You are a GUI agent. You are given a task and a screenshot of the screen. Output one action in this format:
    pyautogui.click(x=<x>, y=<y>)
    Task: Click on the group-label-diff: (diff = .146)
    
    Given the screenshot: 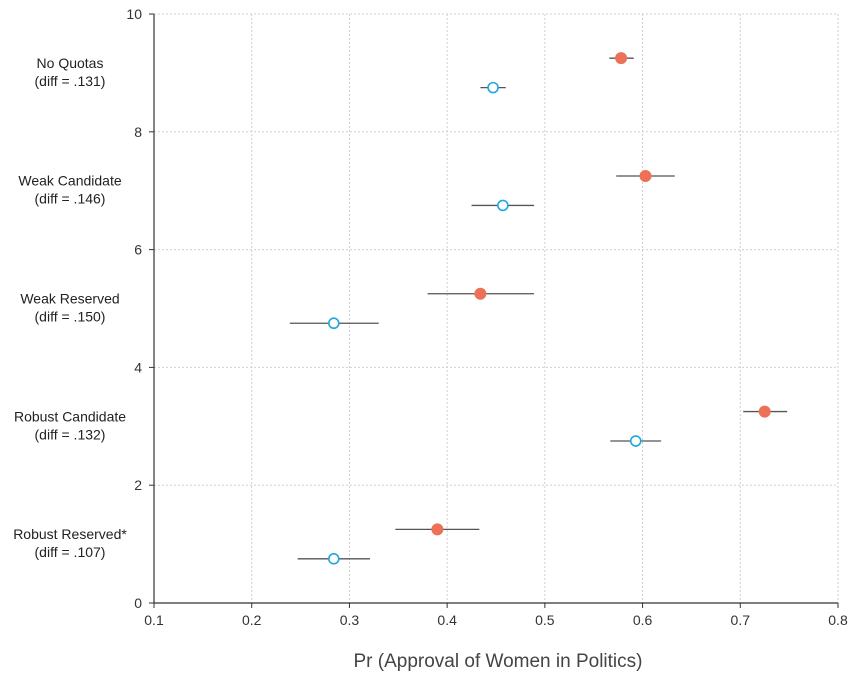 What is the action you would take?
    pyautogui.click(x=70, y=199)
    